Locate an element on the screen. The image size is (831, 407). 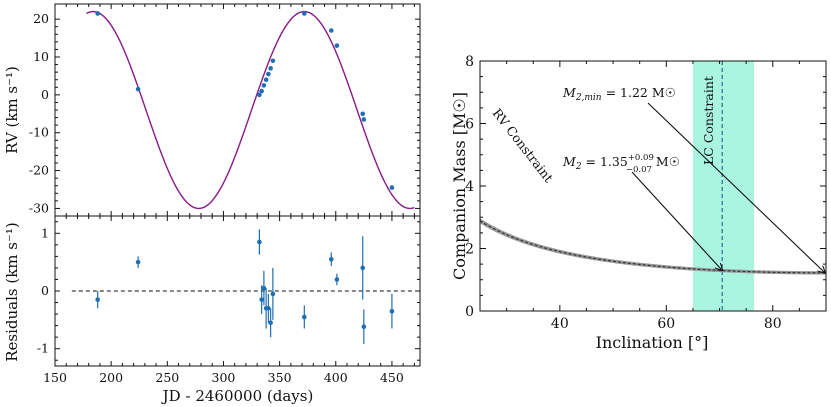
mass-curve-group is located at coordinates (653, 246).